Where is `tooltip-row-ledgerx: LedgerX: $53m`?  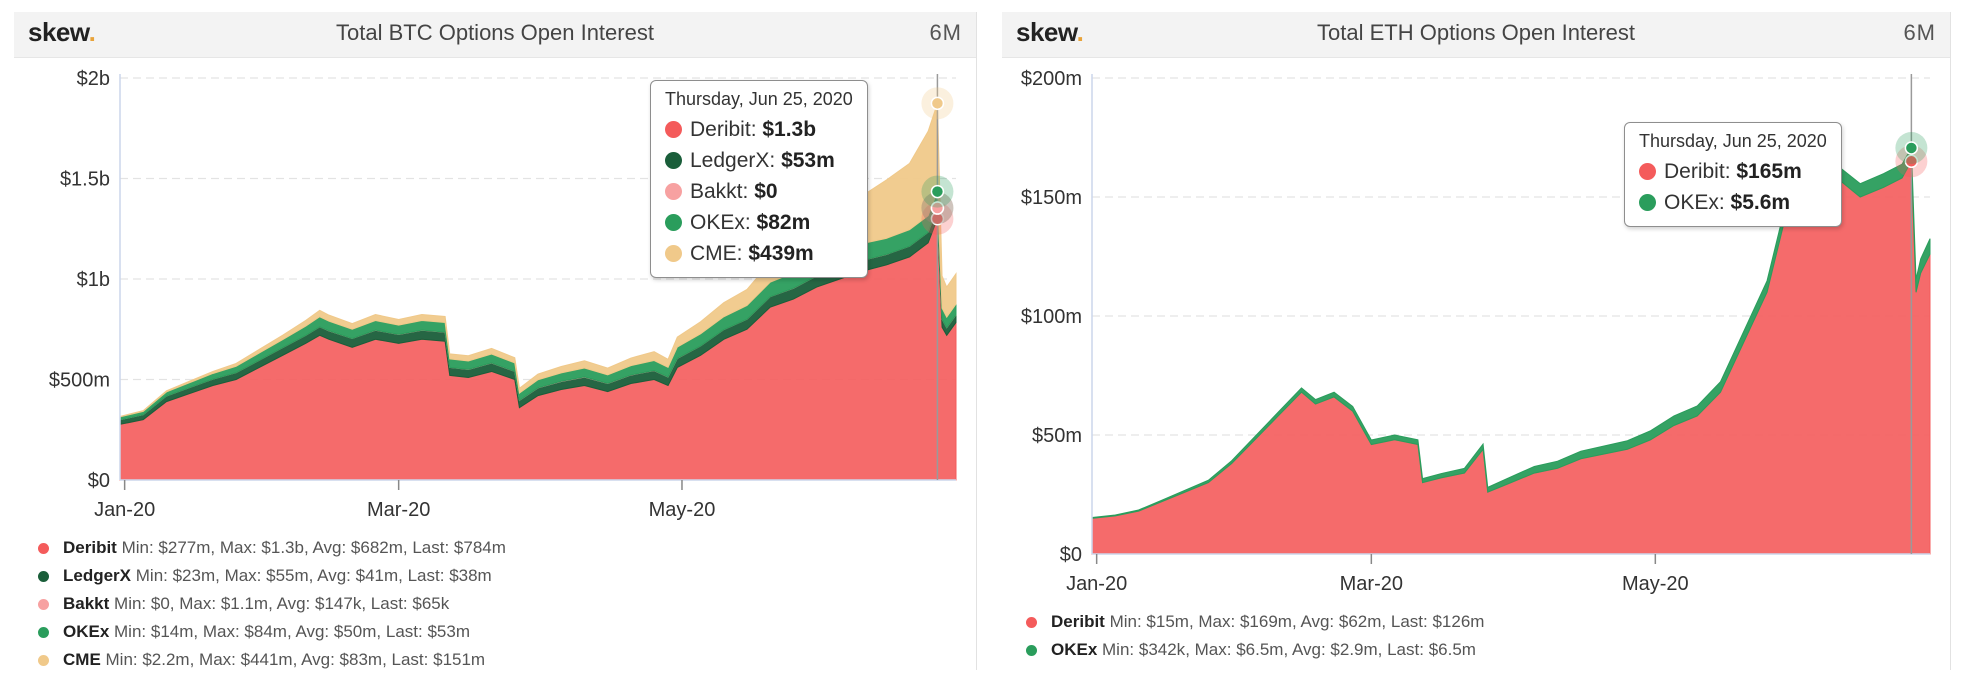
tooltip-row-ledgerx: LedgerX: $53m is located at coordinates (759, 160).